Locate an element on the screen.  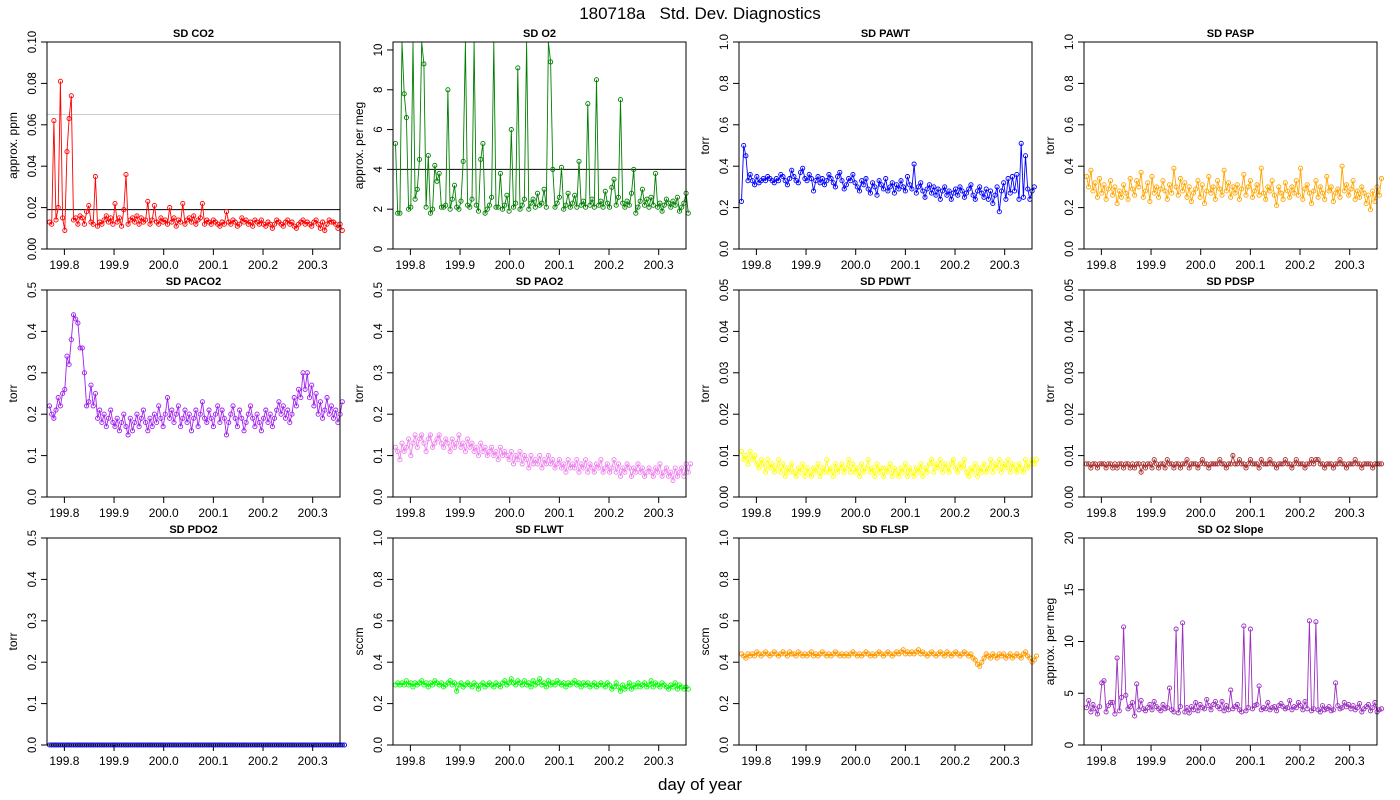
y-tick-label: 0.5 is located at coordinates (33, 290).